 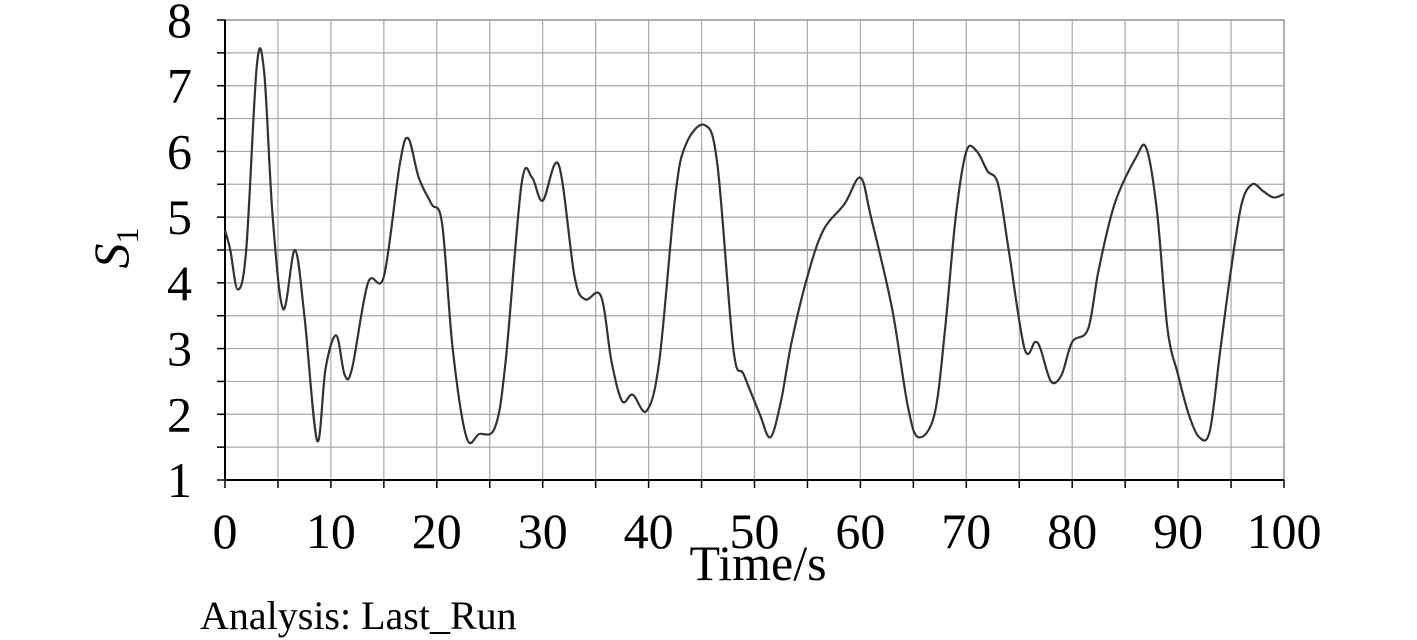 What do you see at coordinates (179, 349) in the screenshot?
I see `y-tick-label: 3` at bounding box center [179, 349].